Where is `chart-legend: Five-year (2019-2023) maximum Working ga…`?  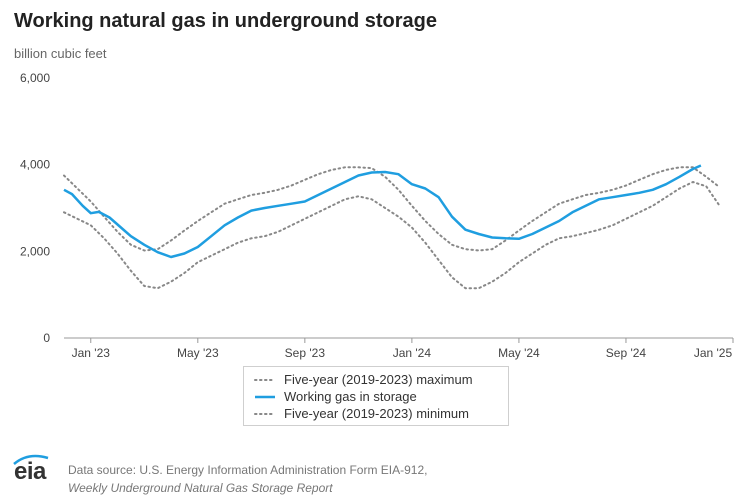 chart-legend: Five-year (2019-2023) maximum Working ga… is located at coordinates (376, 396).